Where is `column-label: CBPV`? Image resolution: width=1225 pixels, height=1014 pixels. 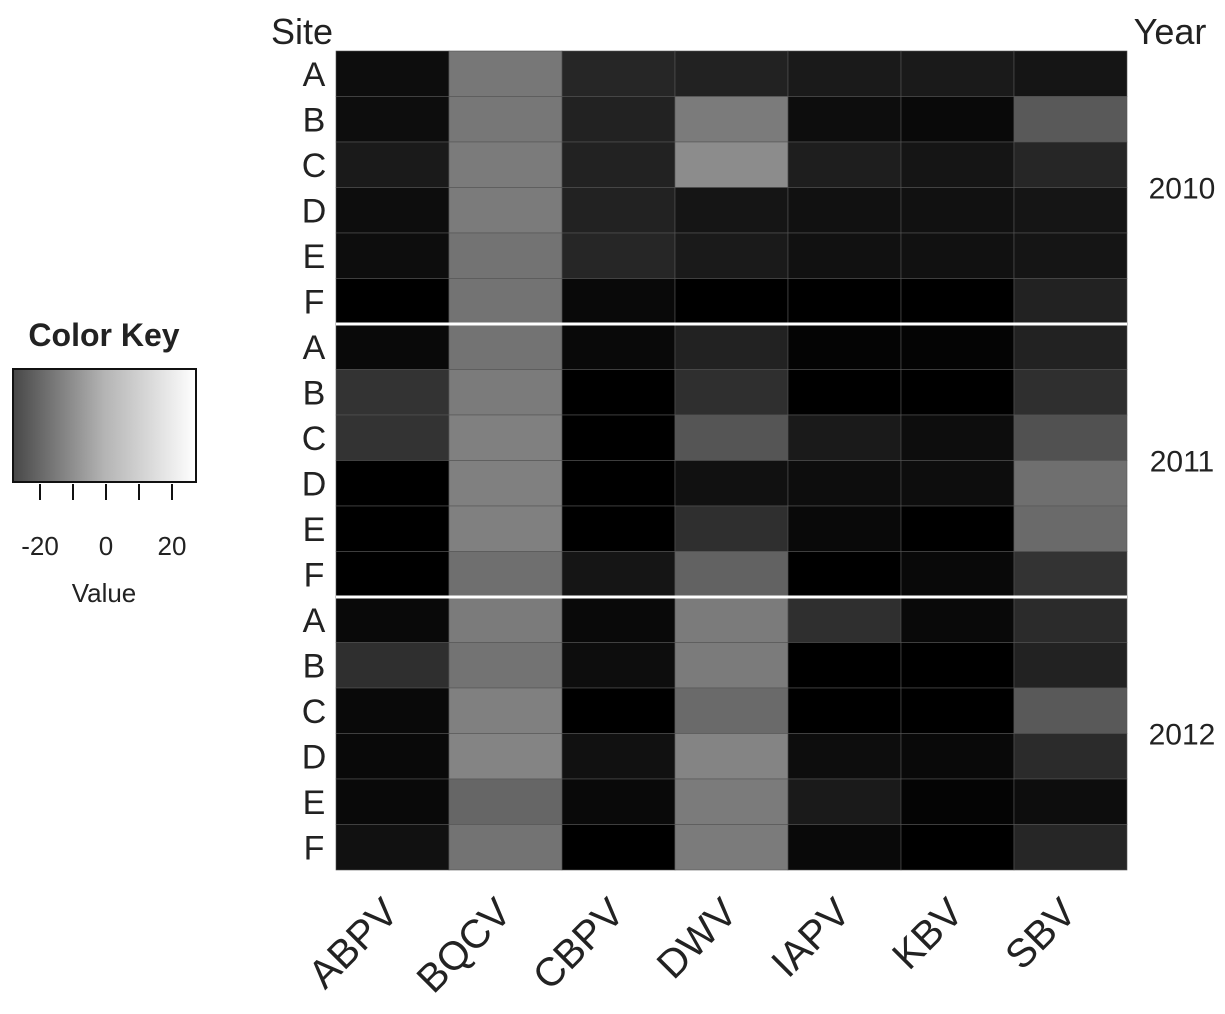
column-label: CBPV is located at coordinates (579, 944).